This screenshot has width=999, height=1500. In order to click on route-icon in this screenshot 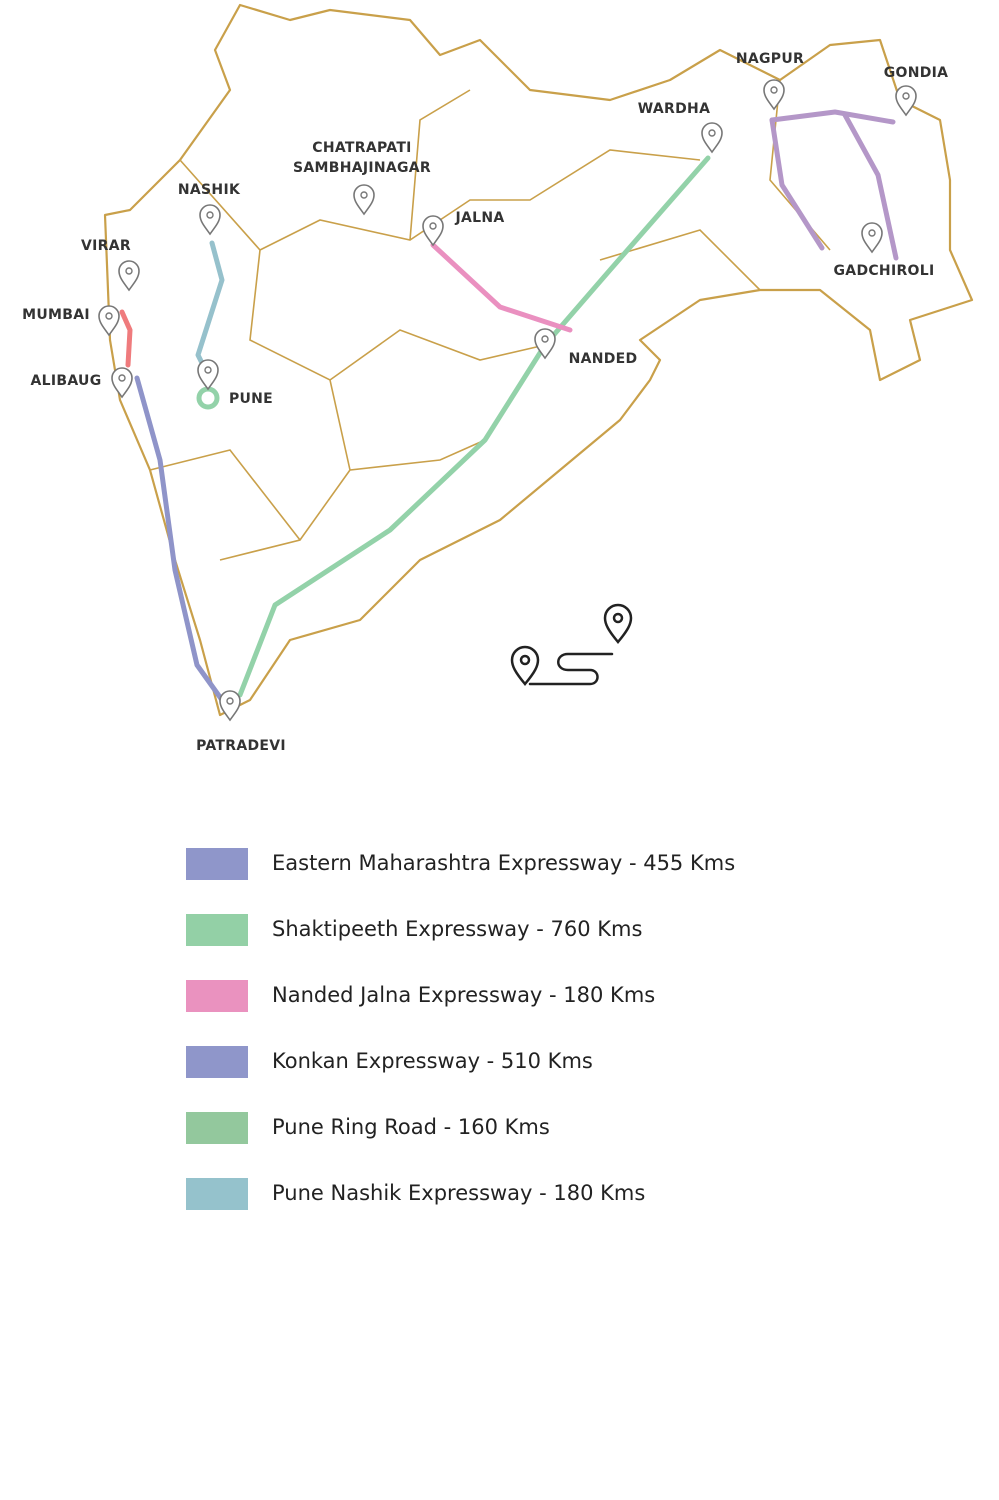, I will do `click(571, 644)`.